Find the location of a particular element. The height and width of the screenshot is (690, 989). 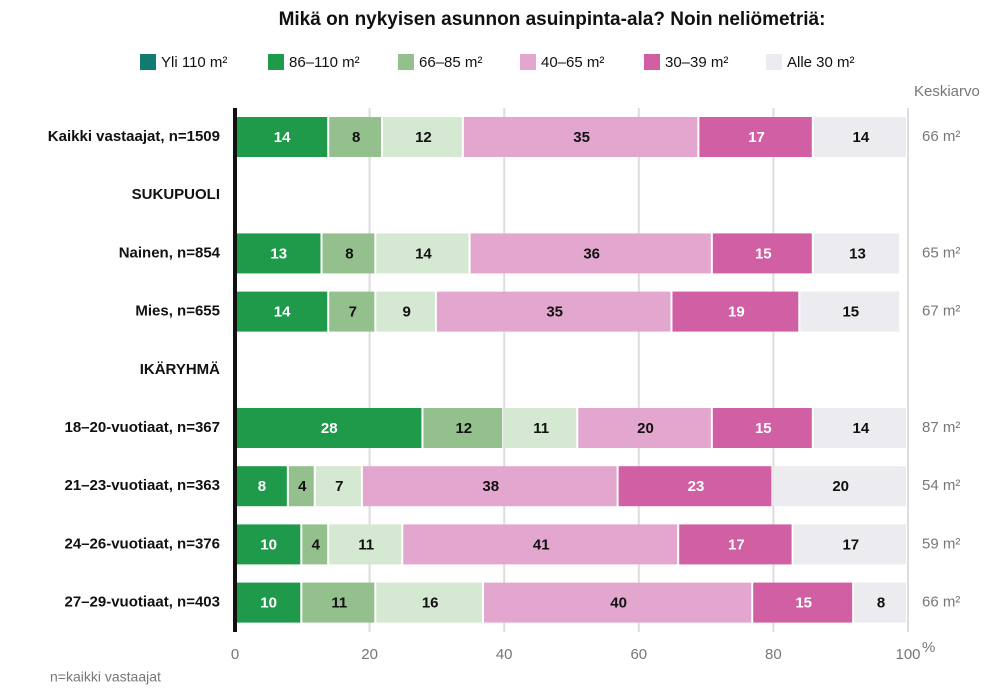

y-tick-label: Mies, n=655 is located at coordinates (177, 311).